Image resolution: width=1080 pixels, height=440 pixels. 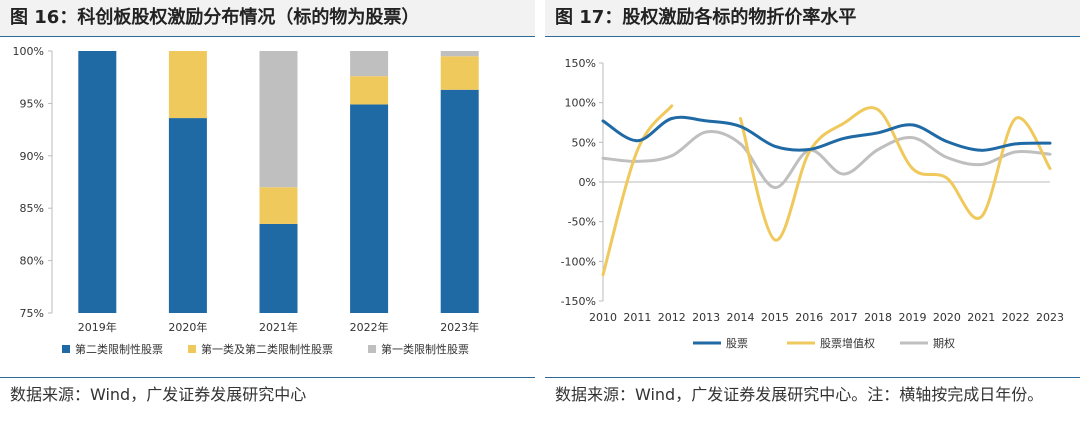 What do you see at coordinates (32, 261) in the screenshot?
I see `y-tick-label: 80%` at bounding box center [32, 261].